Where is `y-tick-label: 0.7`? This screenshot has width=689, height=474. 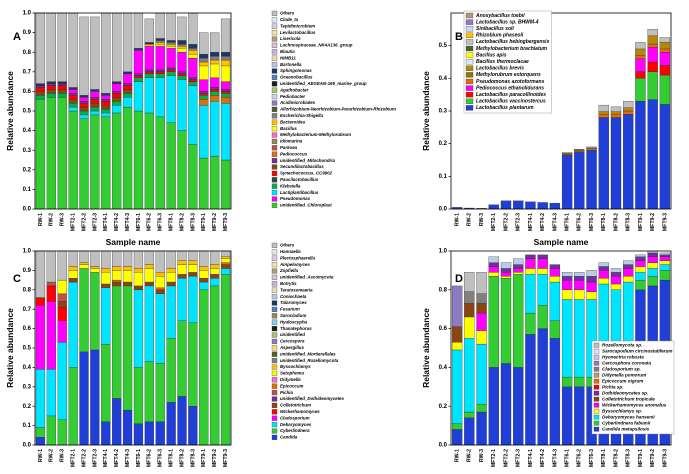 y-tick-label: 0.7 is located at coordinates (27, 310).